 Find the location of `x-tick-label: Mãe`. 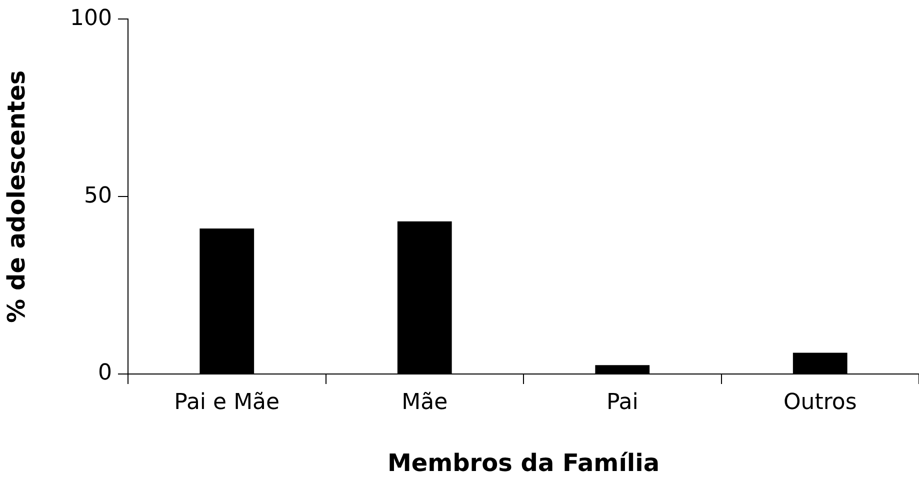

x-tick-label: Mãe is located at coordinates (425, 402).